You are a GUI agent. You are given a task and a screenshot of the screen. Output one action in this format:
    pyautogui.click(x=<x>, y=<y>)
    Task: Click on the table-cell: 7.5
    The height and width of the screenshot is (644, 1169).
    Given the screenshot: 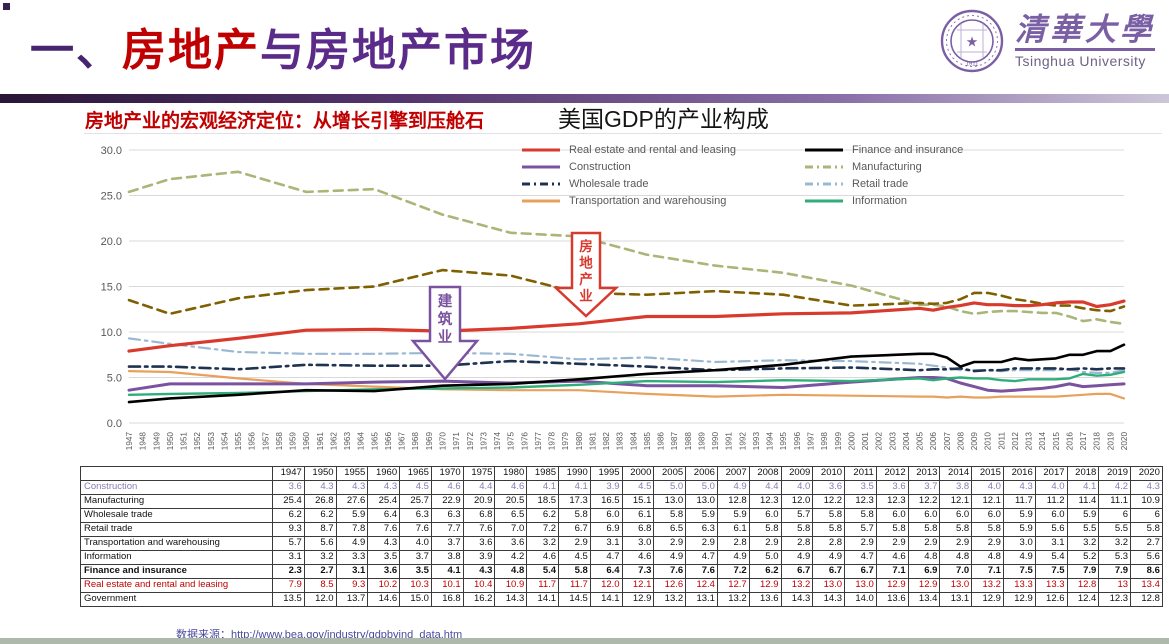 What is the action you would take?
    pyautogui.click(x=1019, y=571)
    